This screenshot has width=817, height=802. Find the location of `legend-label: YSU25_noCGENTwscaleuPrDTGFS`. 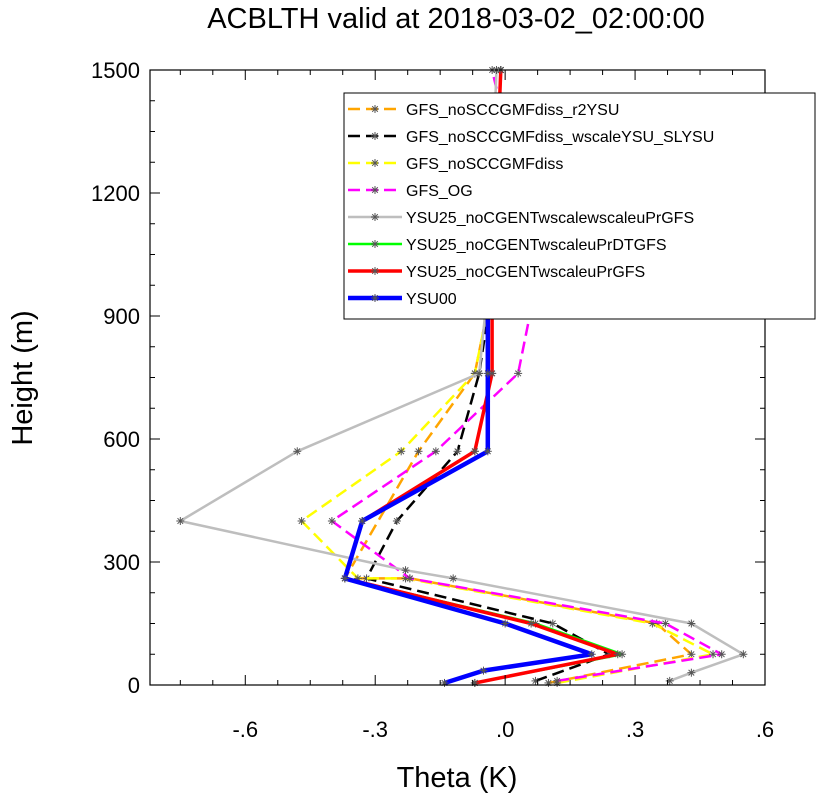

legend-label: YSU25_noCGENTwscaleuPrDTGFS is located at coordinates (536, 245).